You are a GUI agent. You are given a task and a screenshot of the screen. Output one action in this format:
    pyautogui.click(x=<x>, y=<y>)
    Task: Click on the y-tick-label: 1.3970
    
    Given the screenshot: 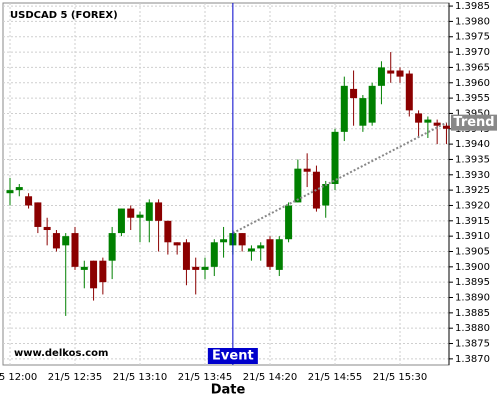 What is the action you would take?
    pyautogui.click(x=472, y=52)
    